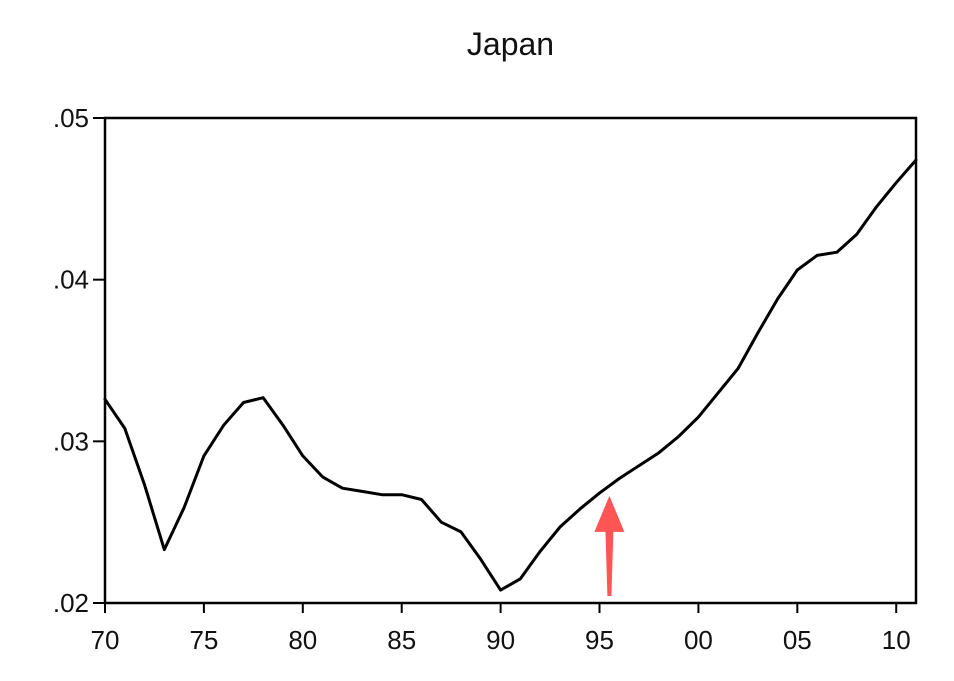 This screenshot has width=954, height=681. I want to click on x-tick-label: 00, so click(698, 640).